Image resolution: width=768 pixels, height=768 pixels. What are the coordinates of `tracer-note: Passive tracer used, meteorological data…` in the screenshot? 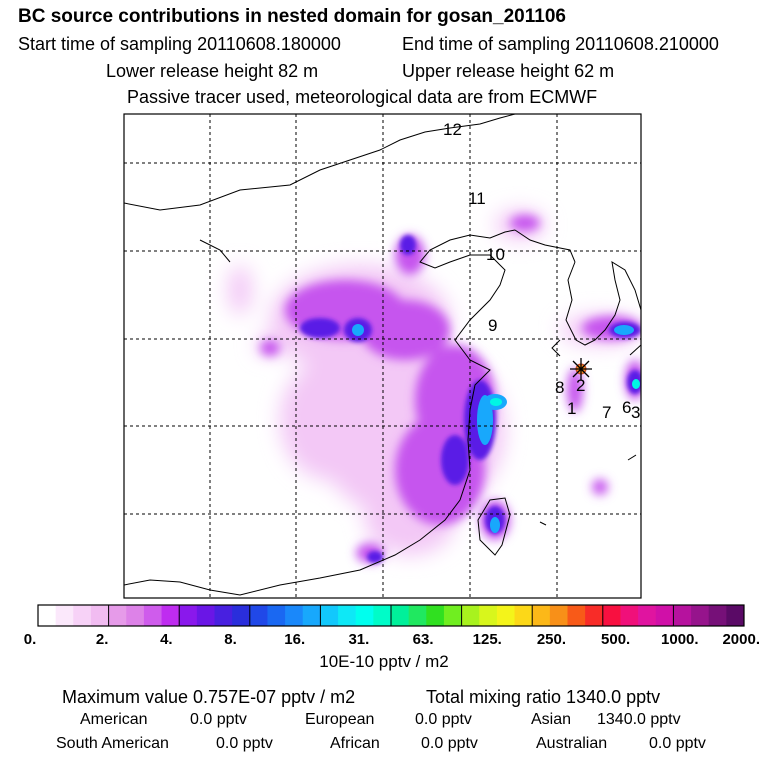 It's located at (362, 97).